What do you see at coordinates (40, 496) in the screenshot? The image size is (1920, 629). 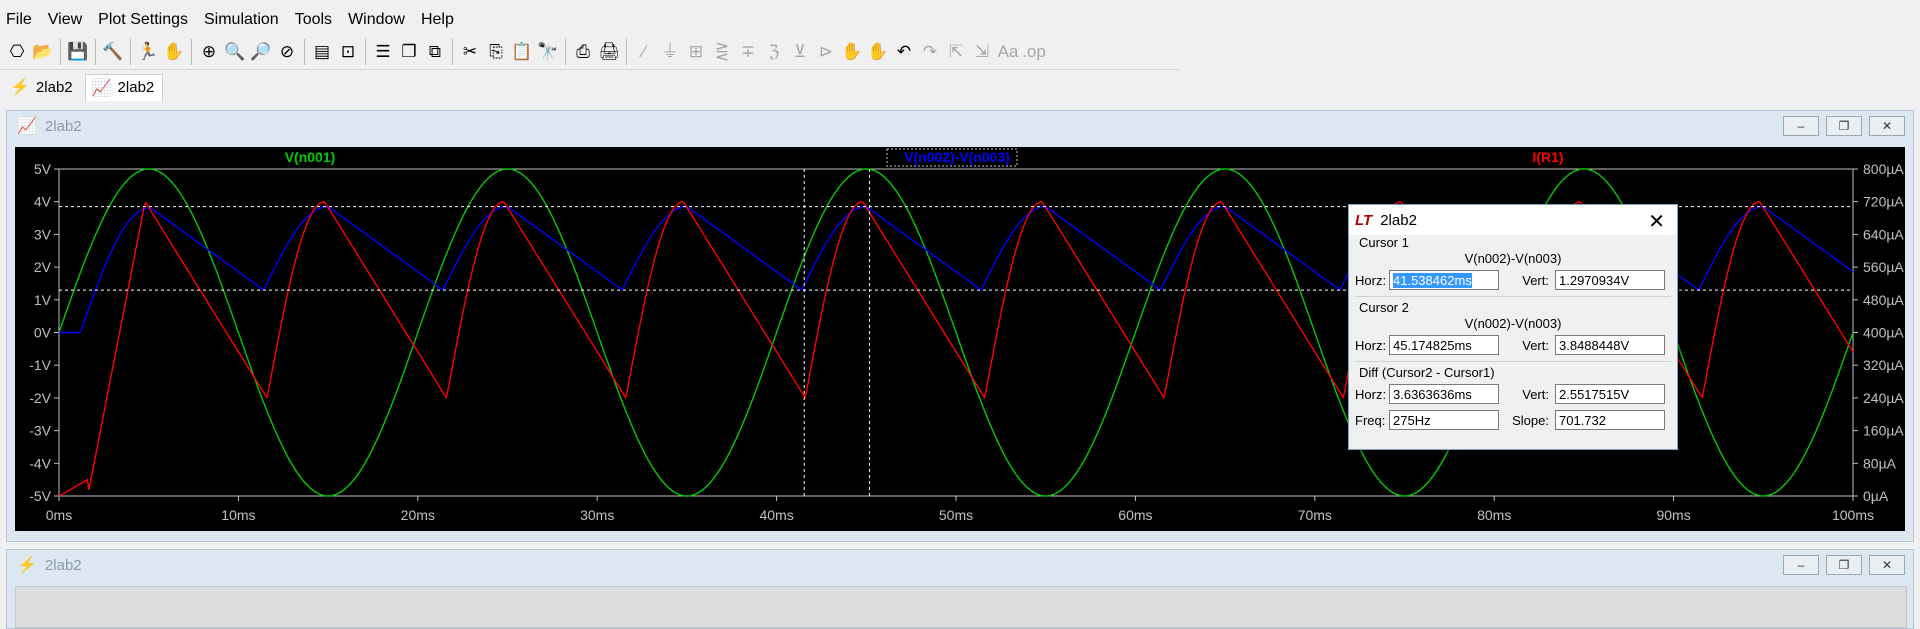 I see `y-left-tick-label: -5V` at bounding box center [40, 496].